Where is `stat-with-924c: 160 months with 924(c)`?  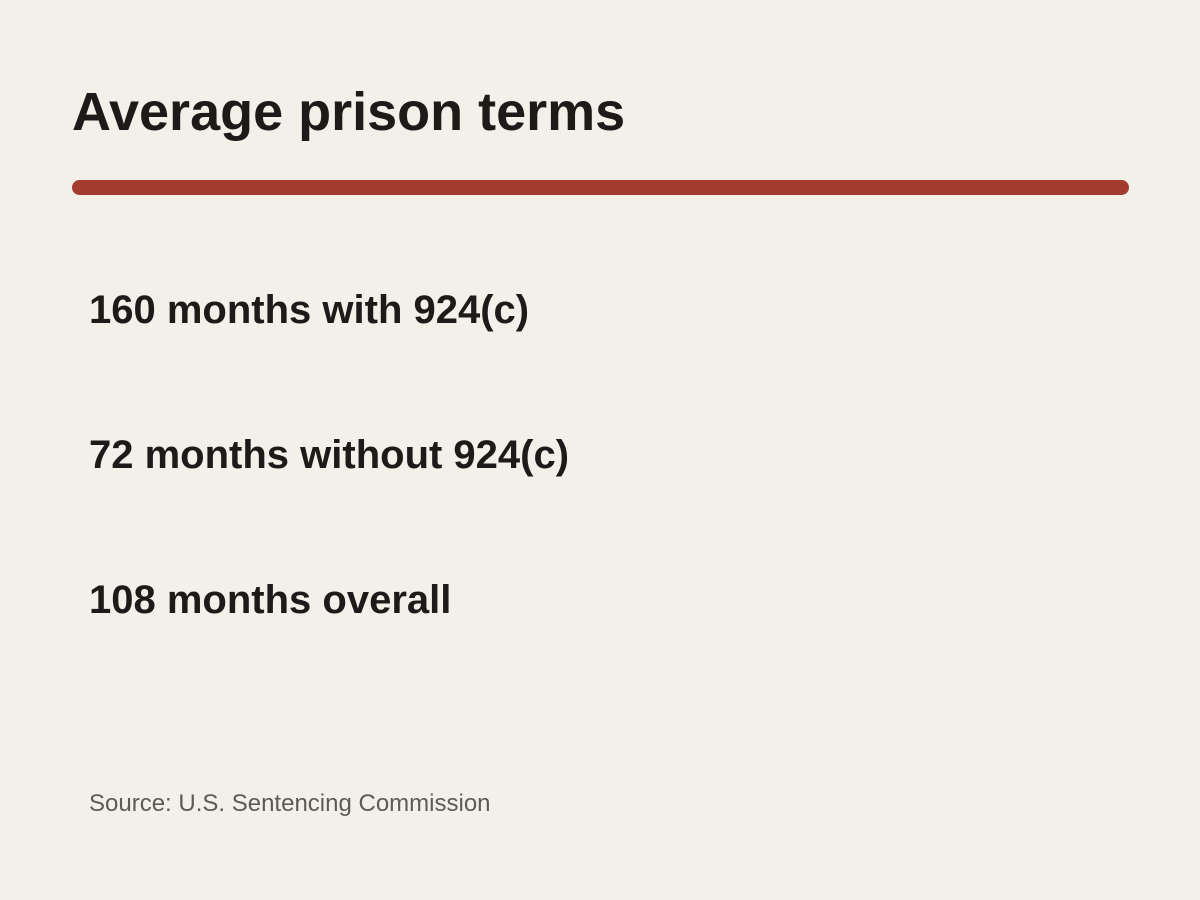
stat-with-924c: 160 months with 924(c) is located at coordinates (309, 310).